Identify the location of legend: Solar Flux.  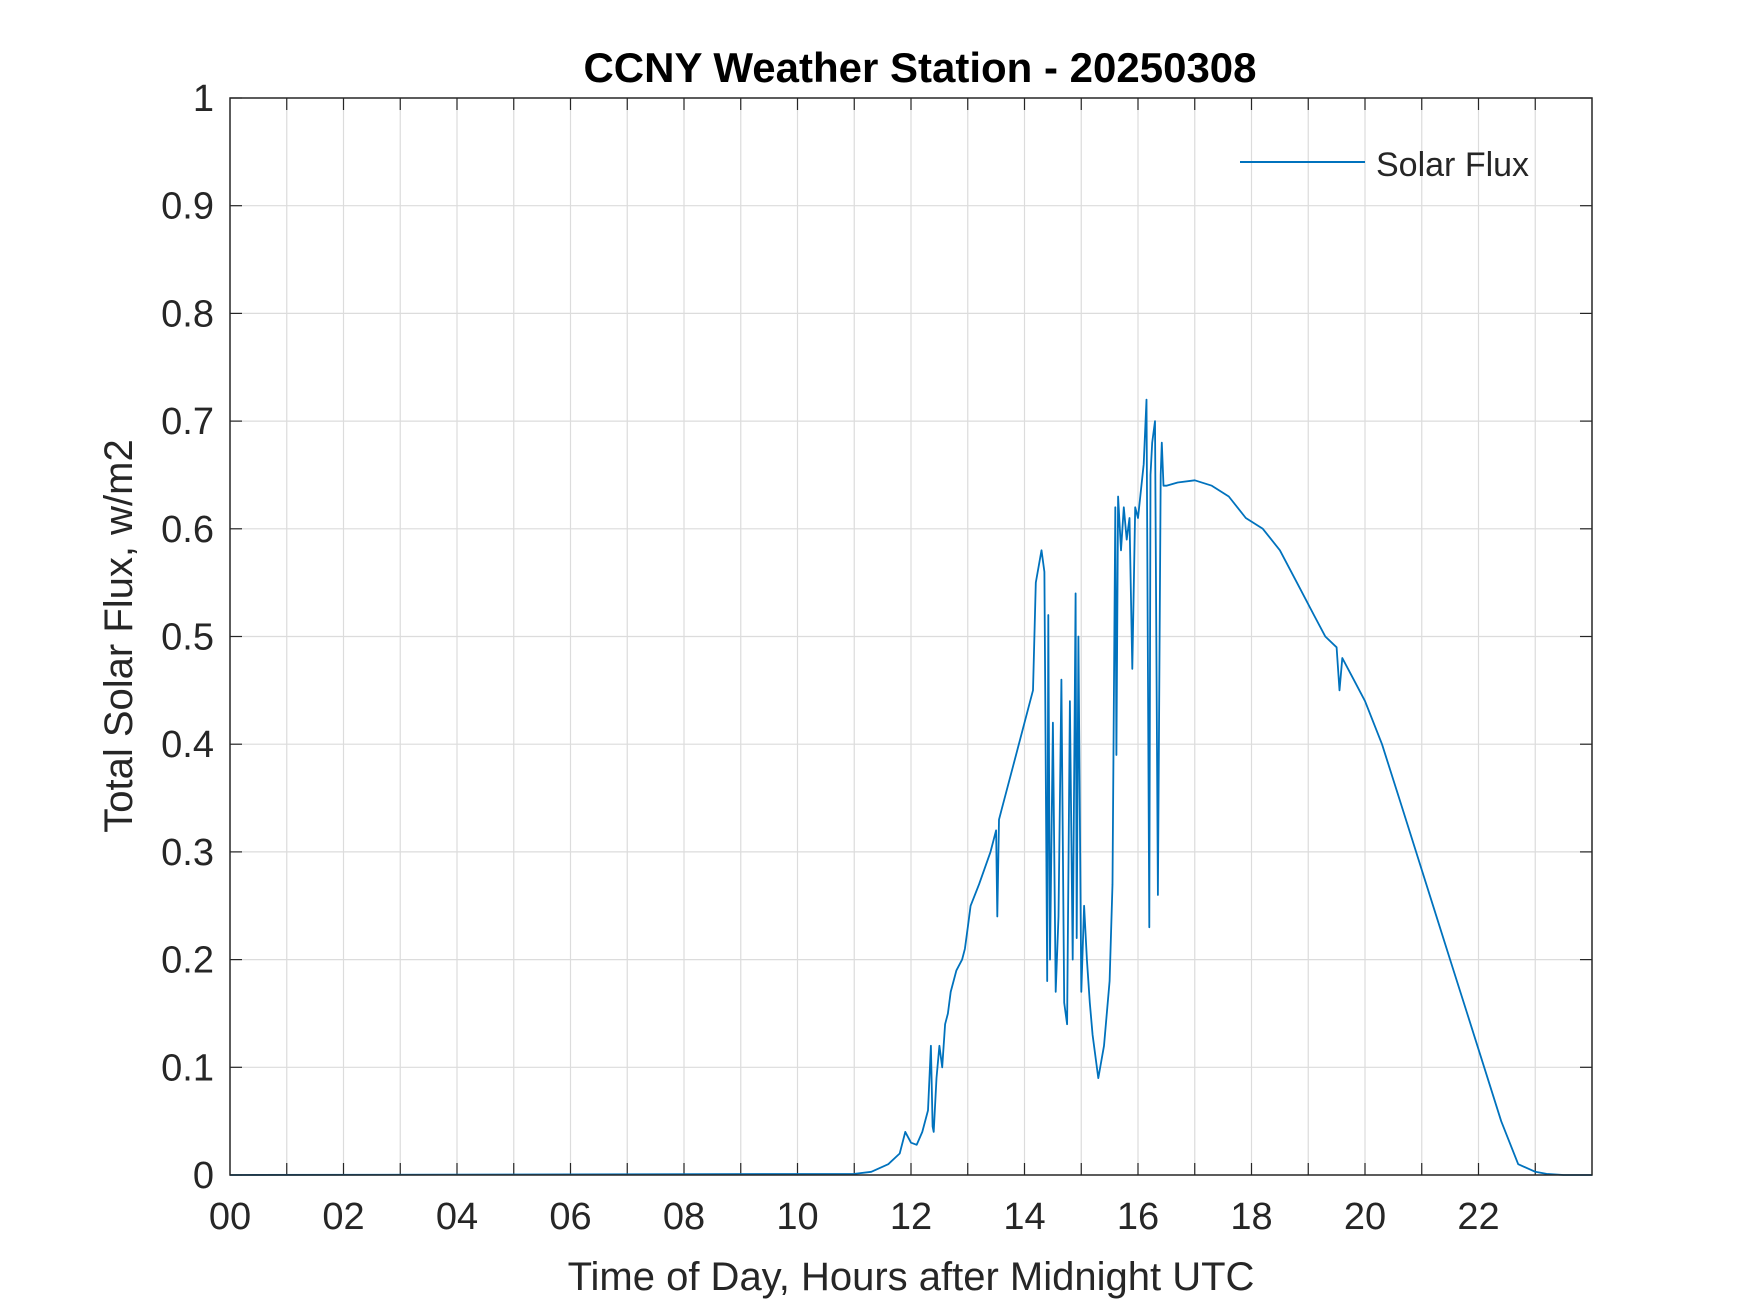
(1384, 165).